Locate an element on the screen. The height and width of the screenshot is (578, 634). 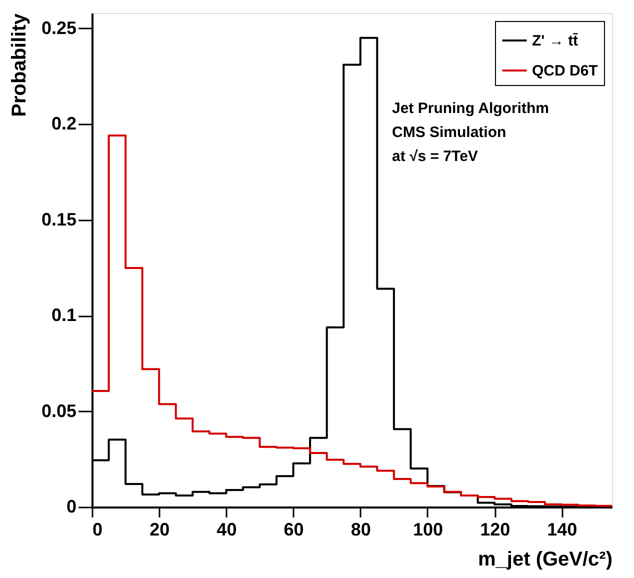
y-tick-label: 0.15 is located at coordinates (58, 219).